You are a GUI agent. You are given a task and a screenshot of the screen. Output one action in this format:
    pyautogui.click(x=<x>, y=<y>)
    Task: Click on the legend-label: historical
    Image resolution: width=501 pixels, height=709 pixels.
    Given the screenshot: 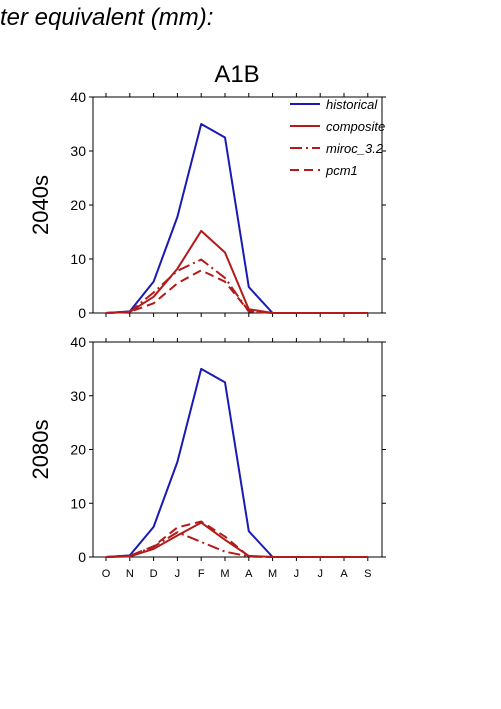 What is the action you would take?
    pyautogui.click(x=352, y=104)
    